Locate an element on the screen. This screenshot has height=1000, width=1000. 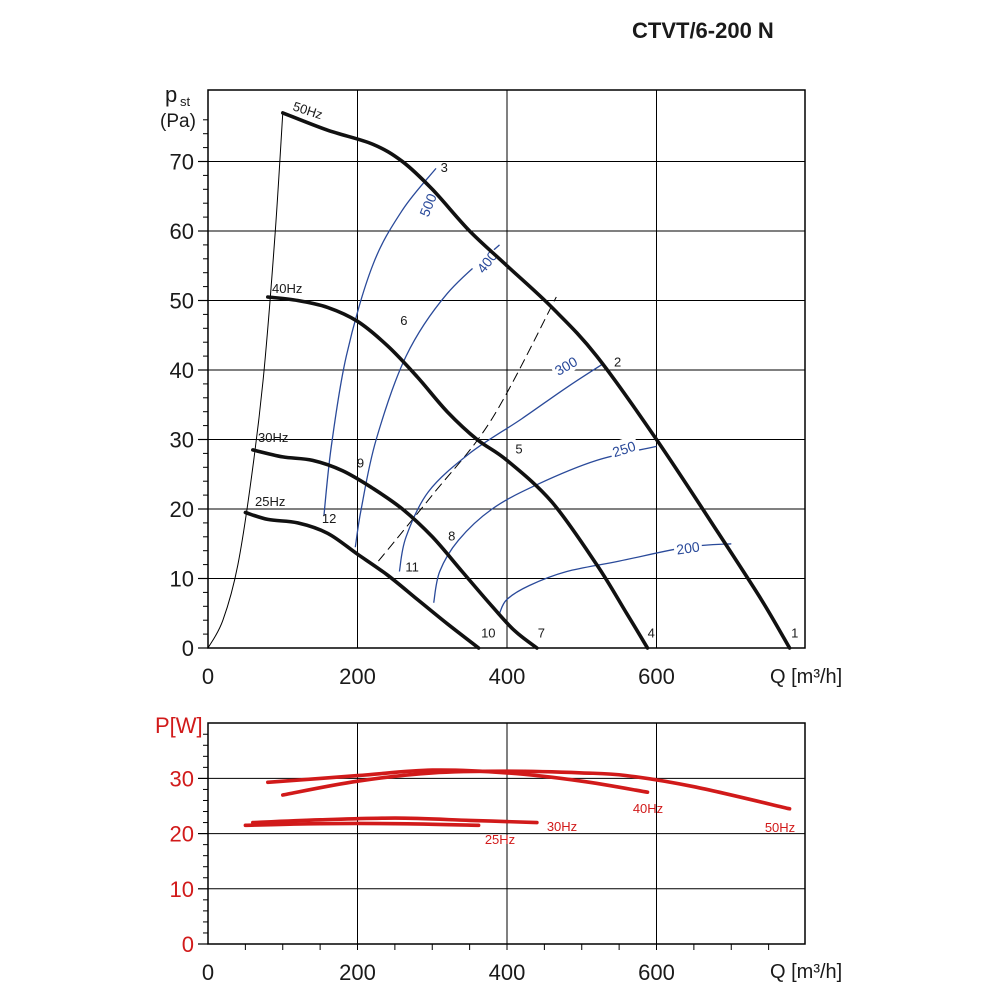
efficiency-dashed-line is located at coordinates (467, 429).